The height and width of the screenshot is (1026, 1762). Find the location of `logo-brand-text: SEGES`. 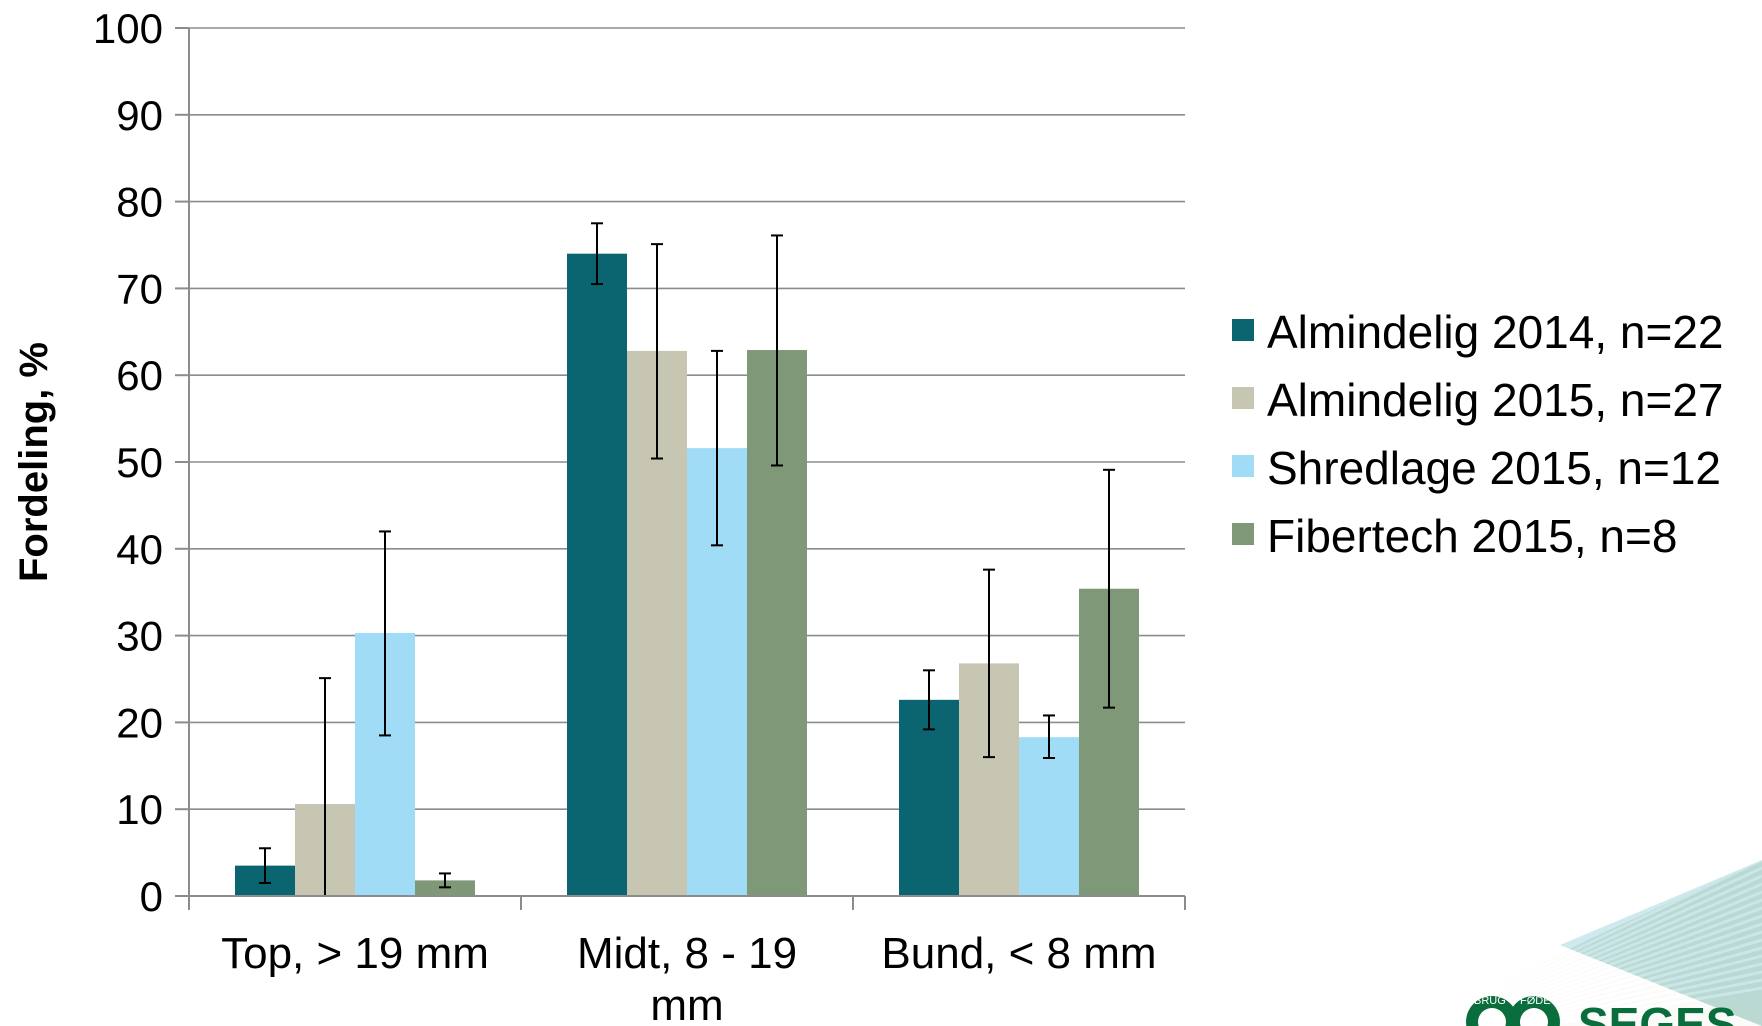

logo-brand-text: SEGES is located at coordinates (1657, 1012).